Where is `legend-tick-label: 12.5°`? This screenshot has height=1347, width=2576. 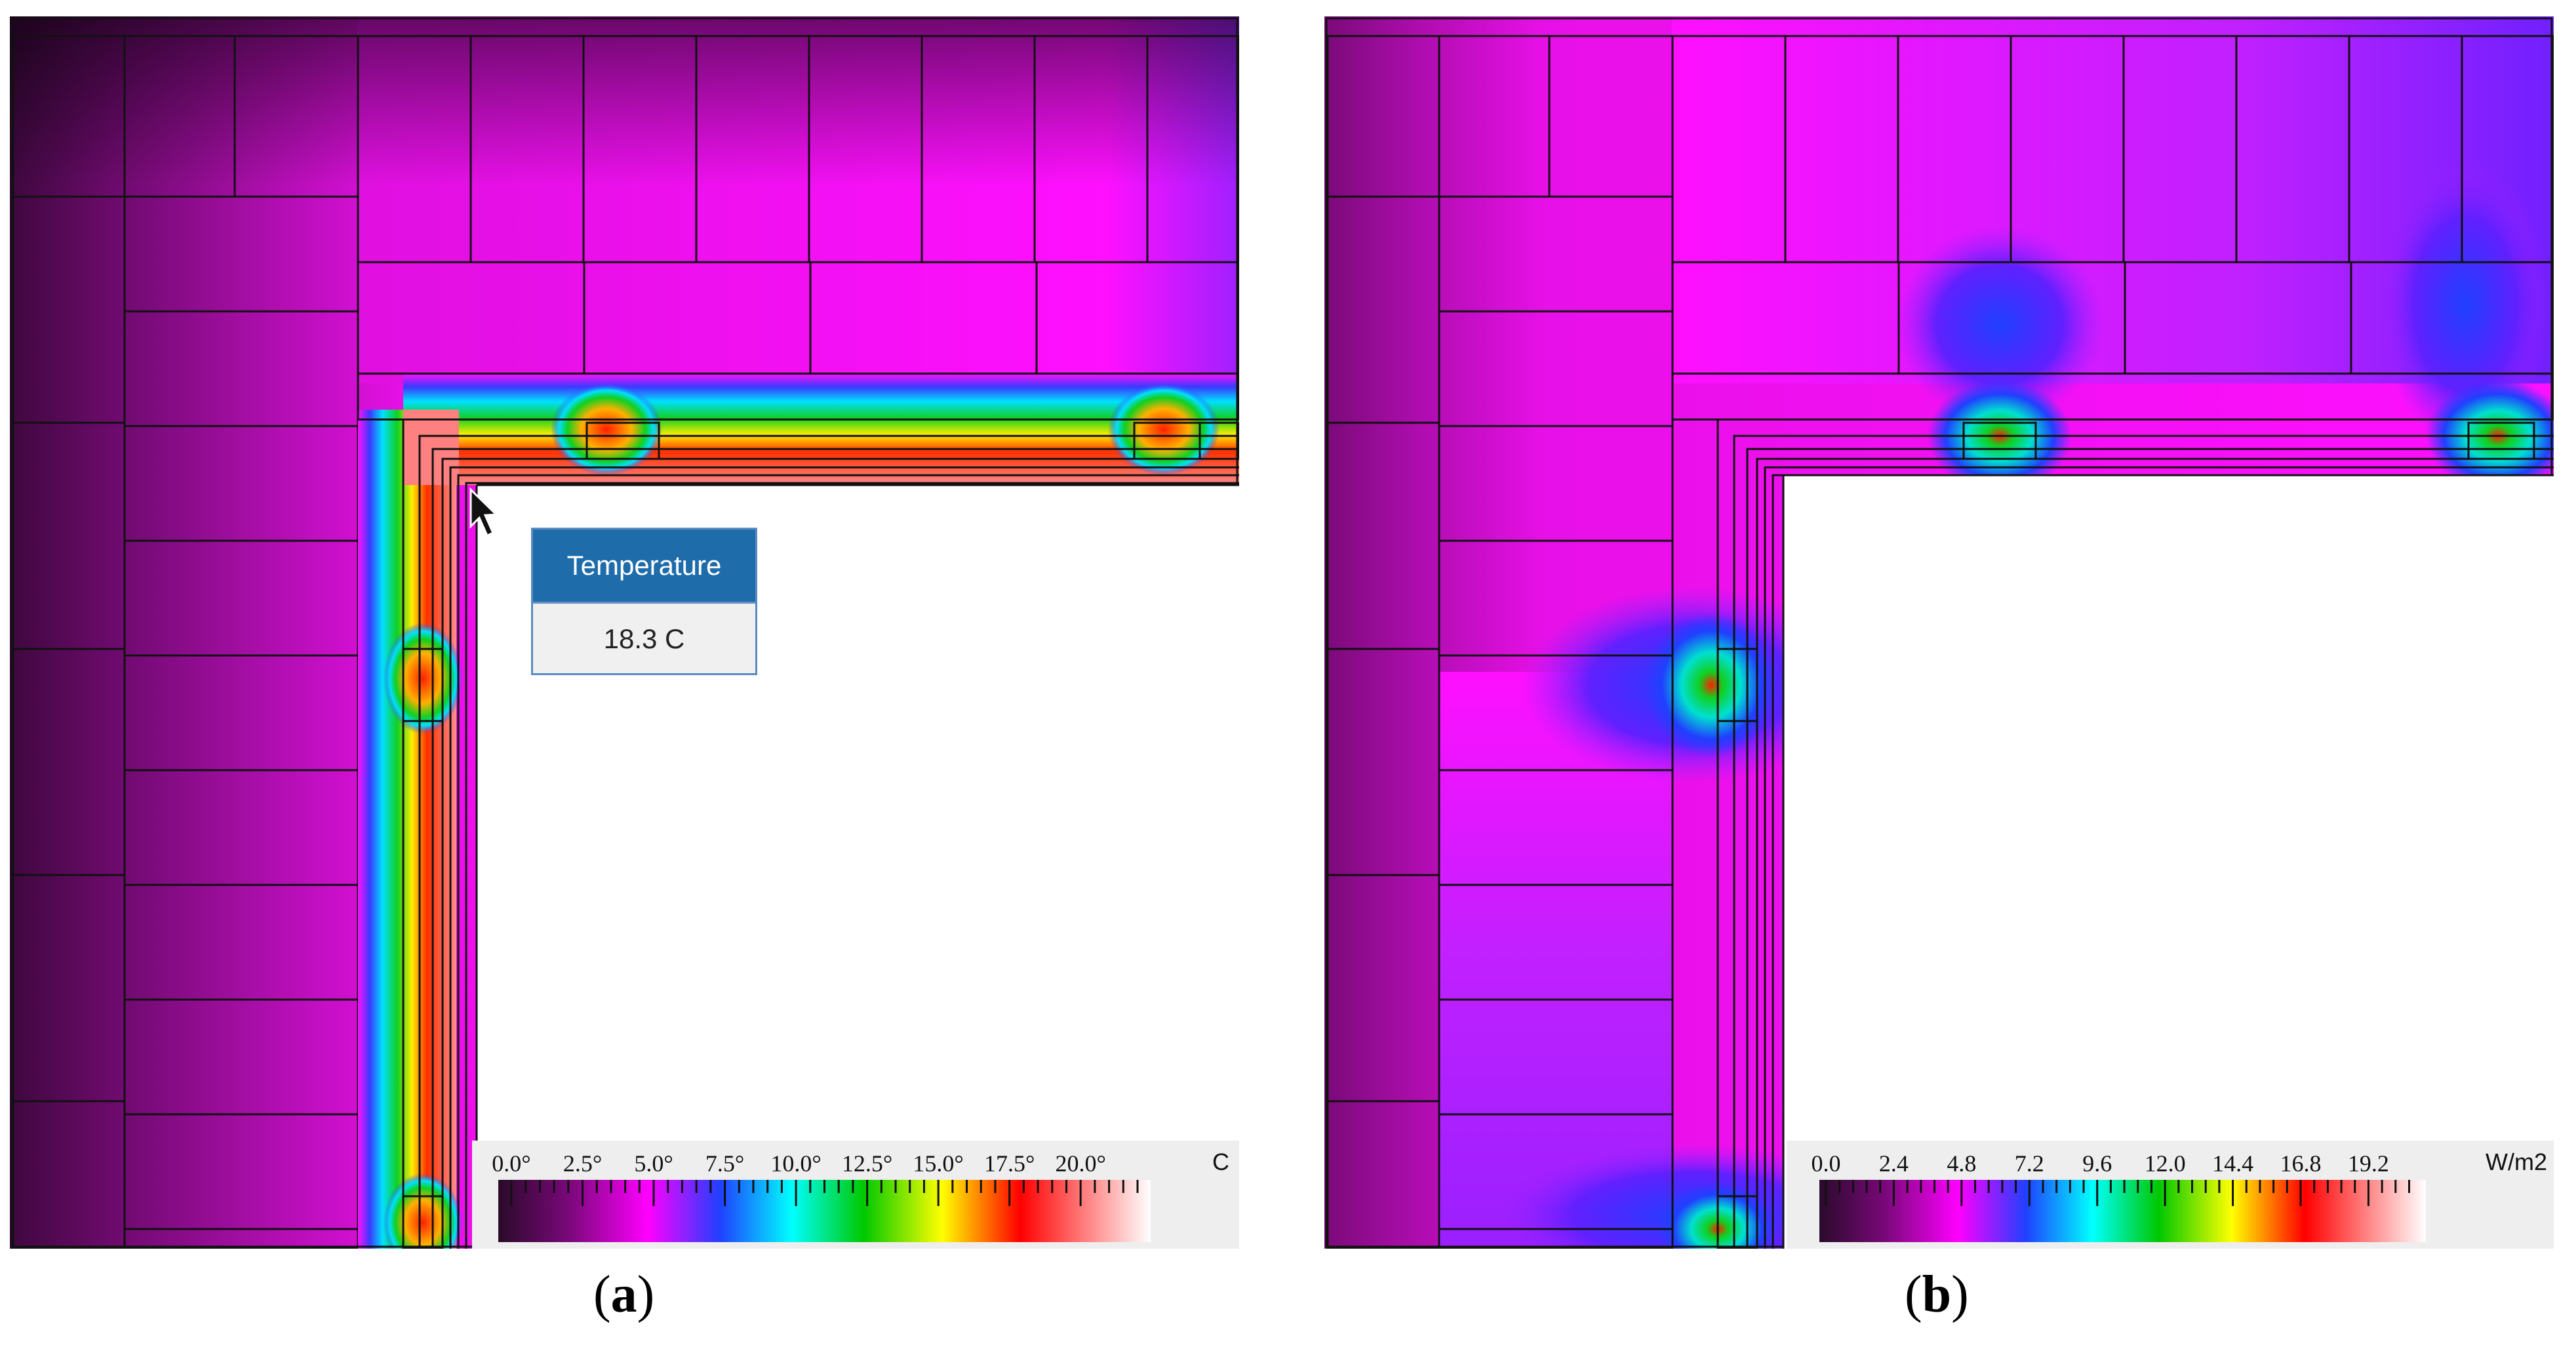 legend-tick-label: 12.5° is located at coordinates (867, 1164).